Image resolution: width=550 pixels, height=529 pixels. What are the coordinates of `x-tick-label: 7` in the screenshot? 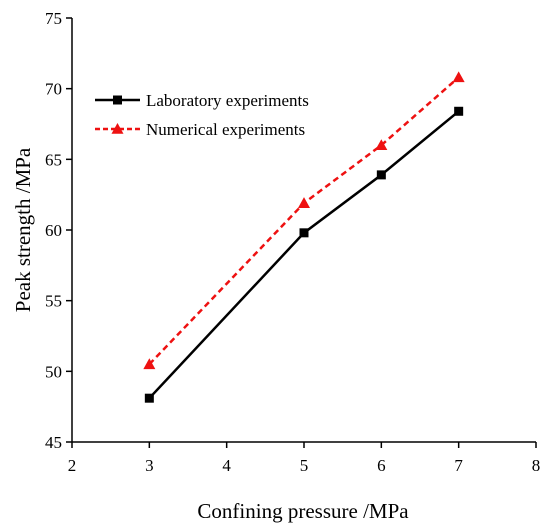 It's located at (458, 465).